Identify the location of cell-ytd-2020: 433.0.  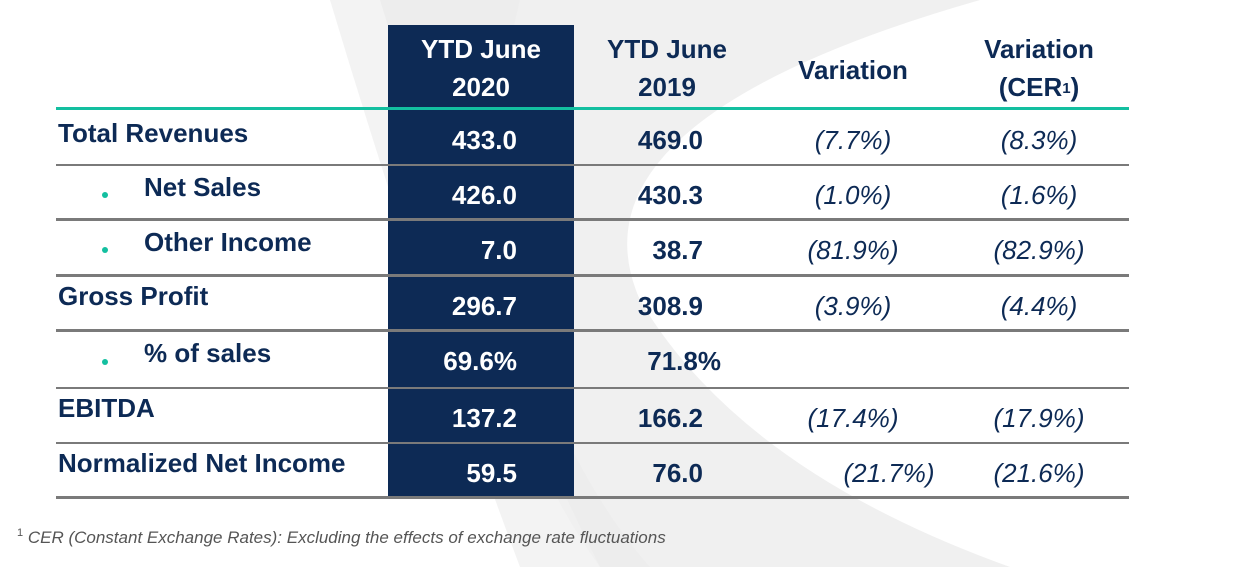
(484, 140).